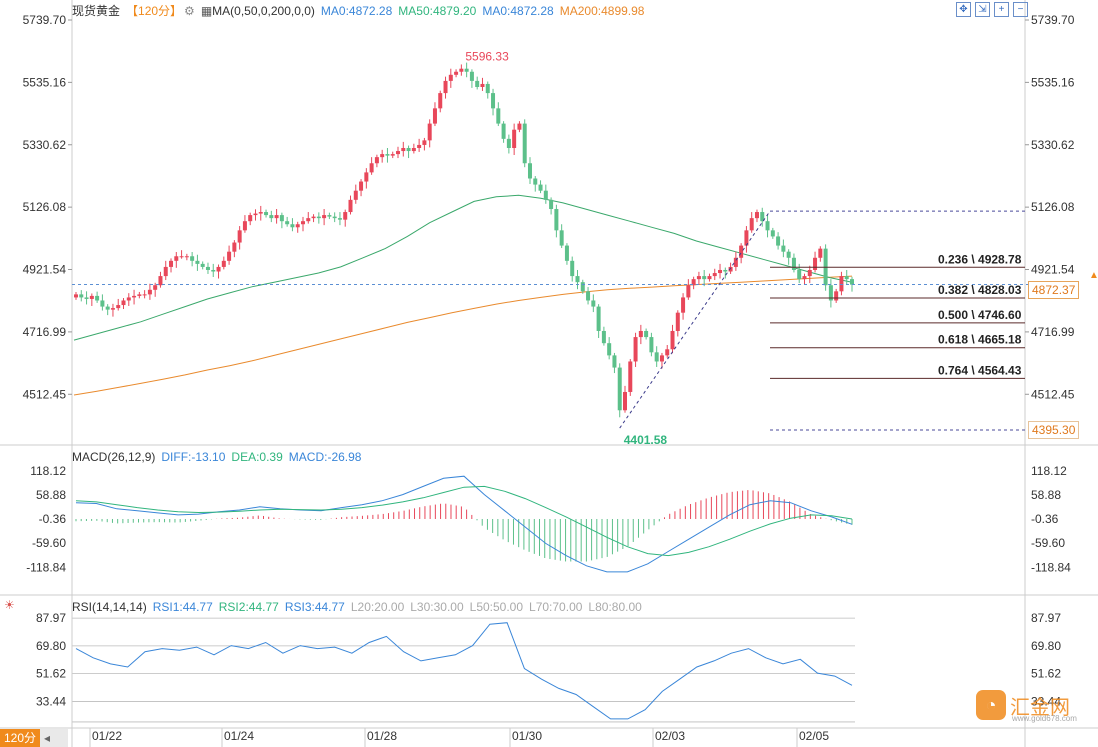 The image size is (1098, 747). Describe the element at coordinates (20, 738) in the screenshot. I see `timeframe-button: 120分` at that location.